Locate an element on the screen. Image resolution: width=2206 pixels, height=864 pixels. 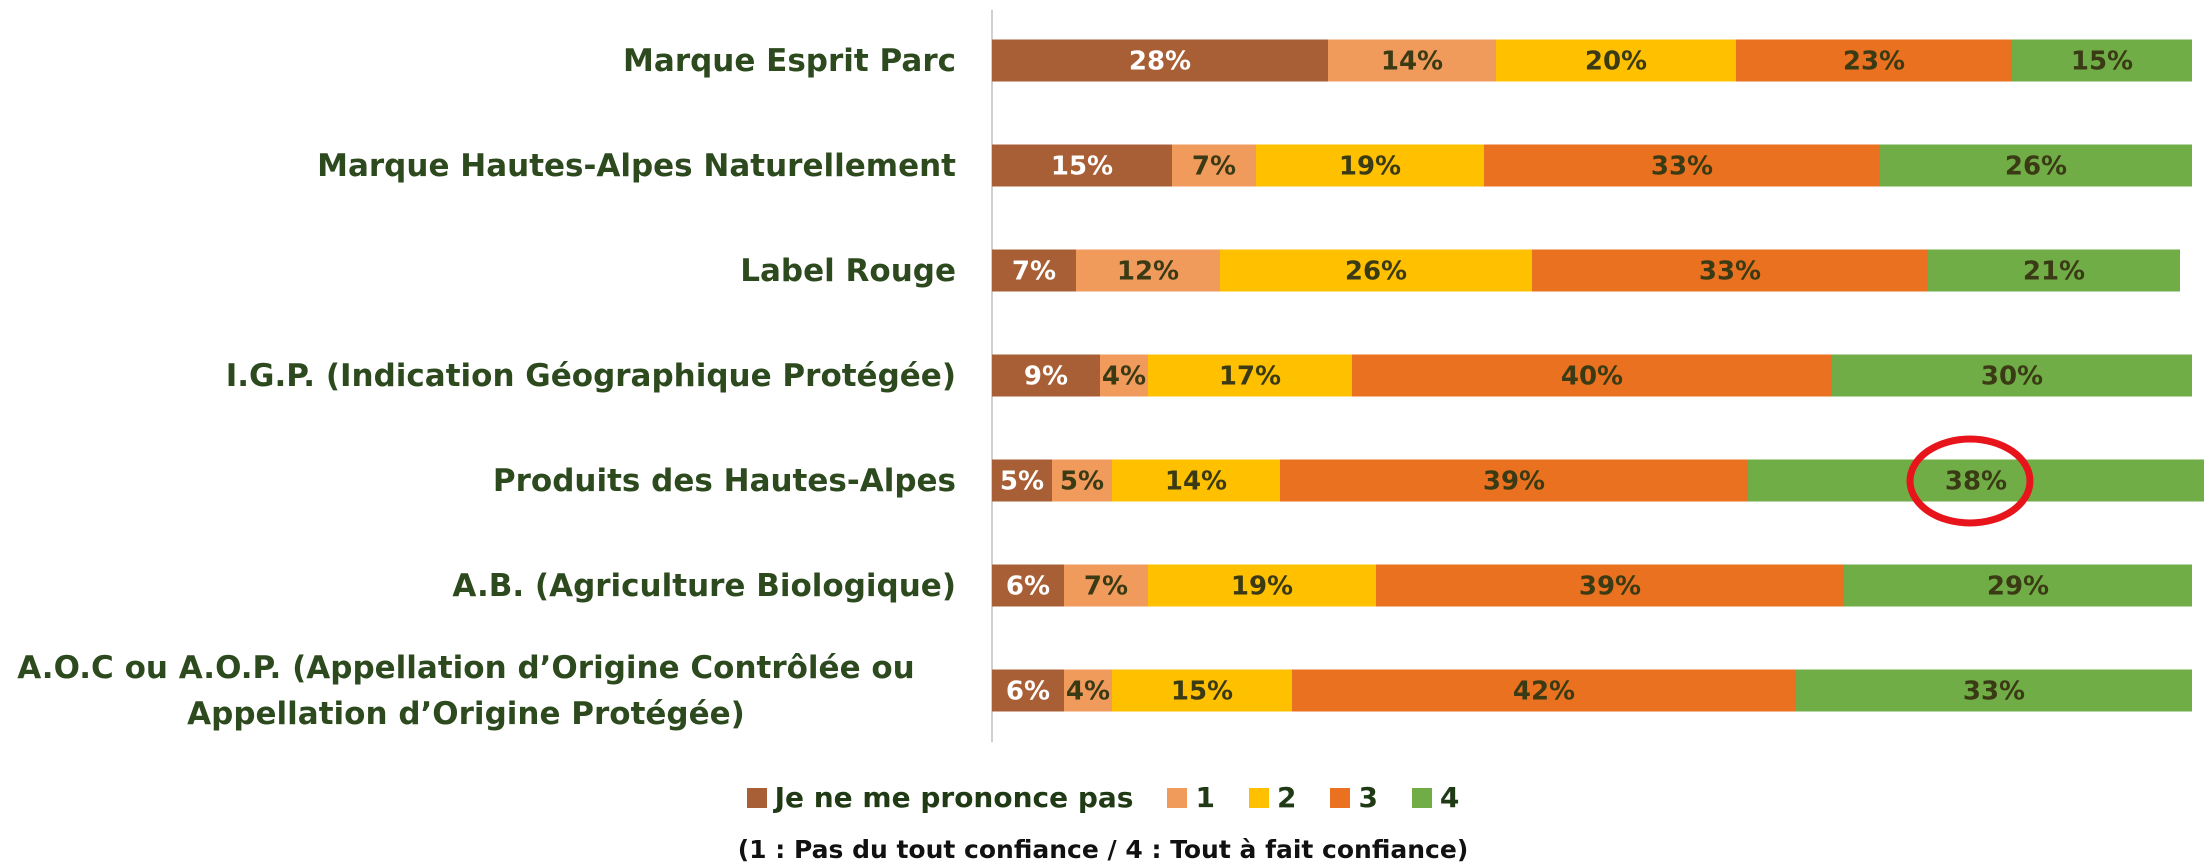
category-label: Label Rouge is located at coordinates (848, 270).